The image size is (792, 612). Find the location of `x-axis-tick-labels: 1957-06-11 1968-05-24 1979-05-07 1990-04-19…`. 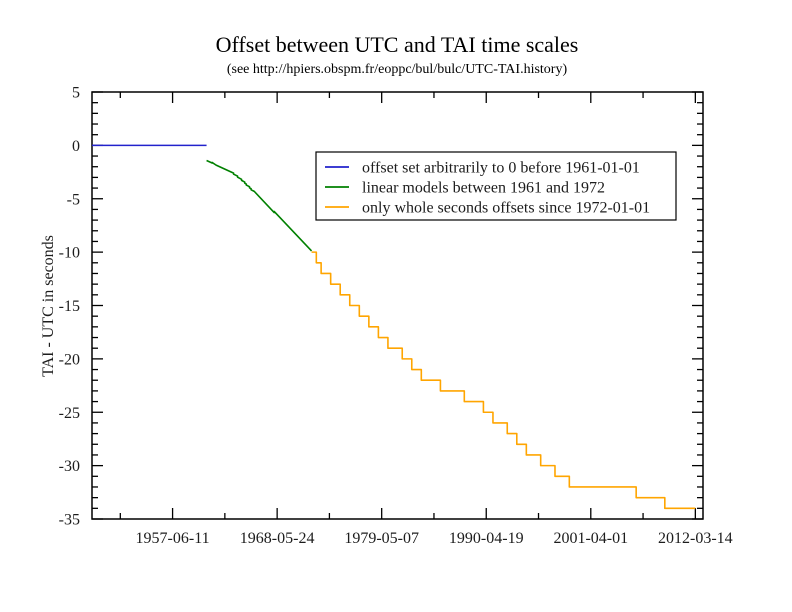

x-axis-tick-labels: 1957-06-11 1968-05-24 1979-05-07 1990-04-19… is located at coordinates (434, 538).